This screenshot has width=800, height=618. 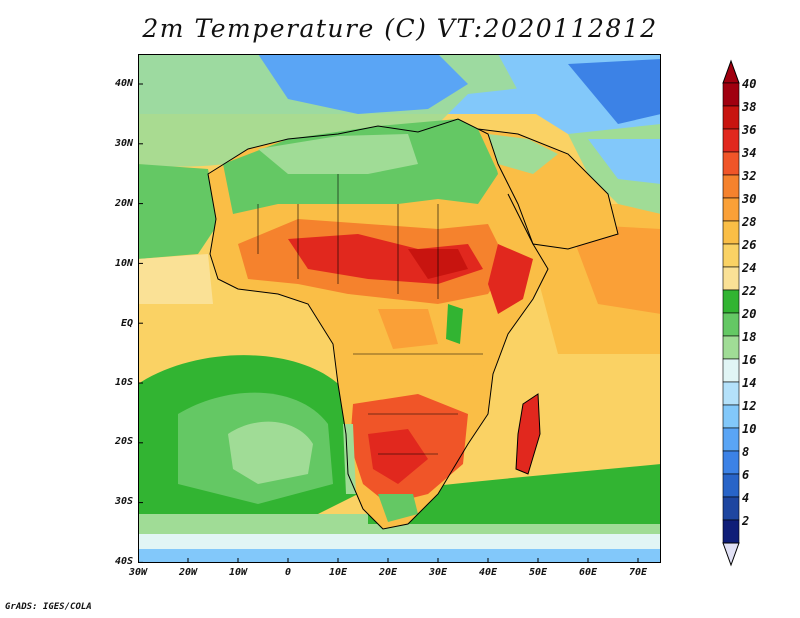 What do you see at coordinates (488, 572) in the screenshot?
I see `lon-tick-40e: 40E` at bounding box center [488, 572].